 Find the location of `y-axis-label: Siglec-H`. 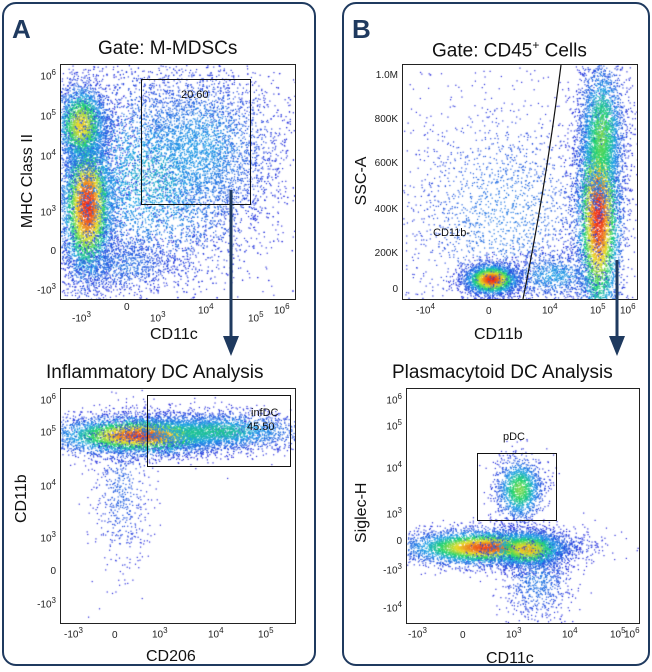

y-axis-label: Siglec-H is located at coordinates (361, 512).